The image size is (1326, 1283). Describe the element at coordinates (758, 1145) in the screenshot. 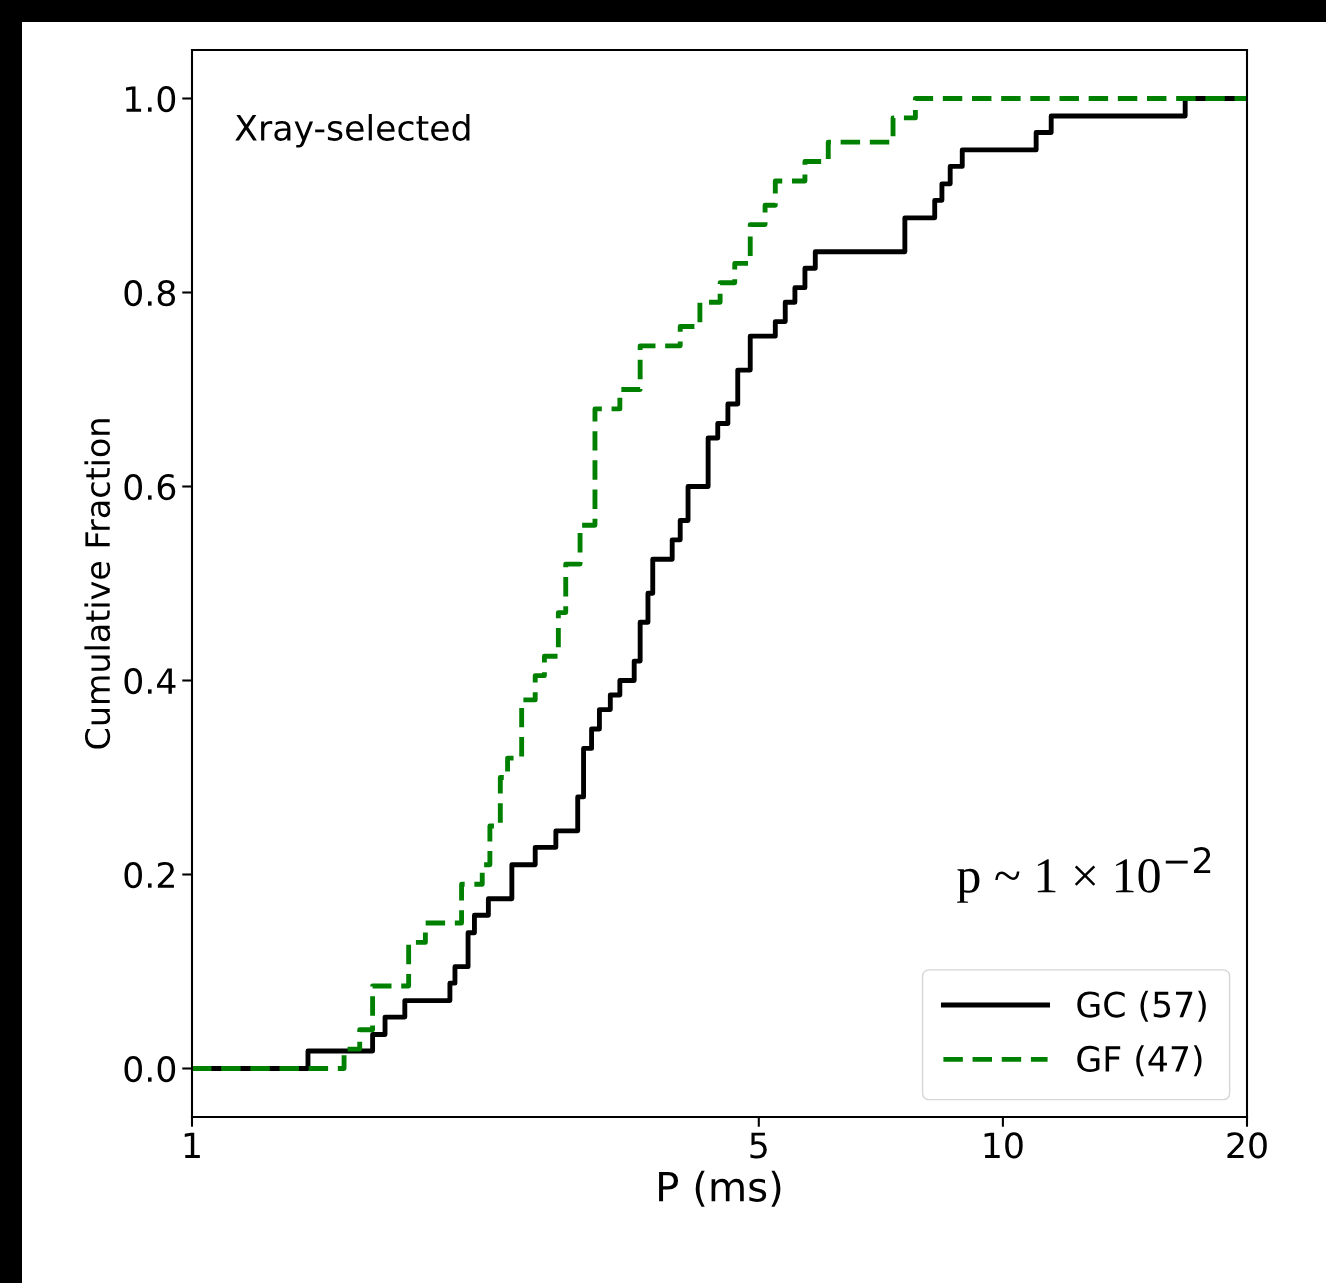

I see `x-tick-label: 5` at that location.